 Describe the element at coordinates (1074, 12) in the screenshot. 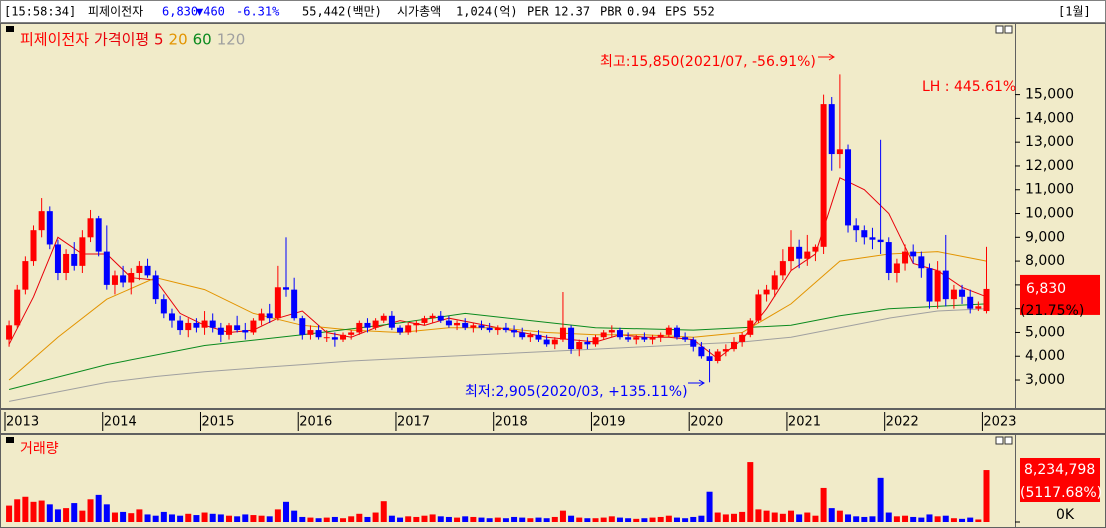

I see `period: [1월]` at that location.